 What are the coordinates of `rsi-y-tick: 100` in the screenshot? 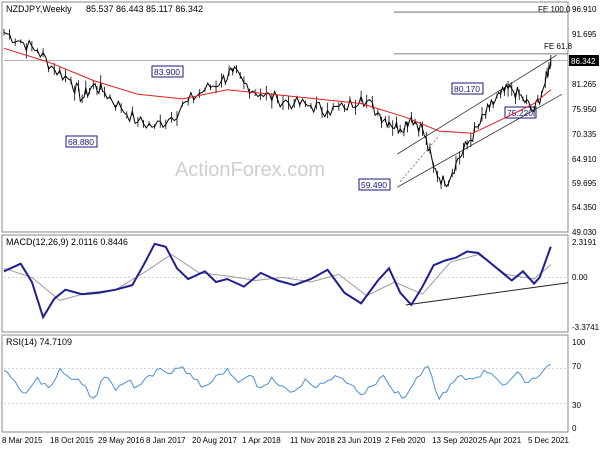 It's located at (579, 342).